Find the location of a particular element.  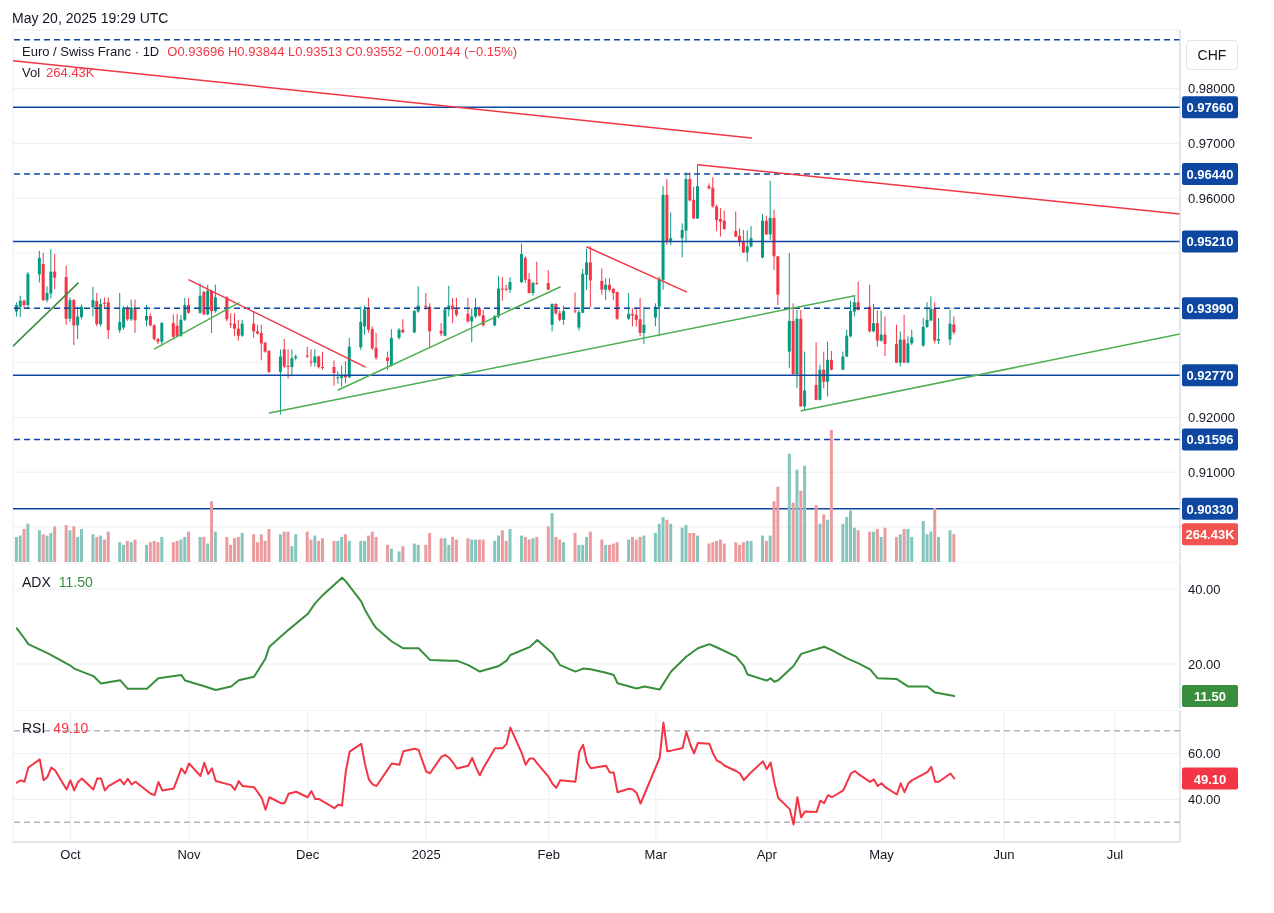

y-tick-label: 0.98000 is located at coordinates (1211, 89).